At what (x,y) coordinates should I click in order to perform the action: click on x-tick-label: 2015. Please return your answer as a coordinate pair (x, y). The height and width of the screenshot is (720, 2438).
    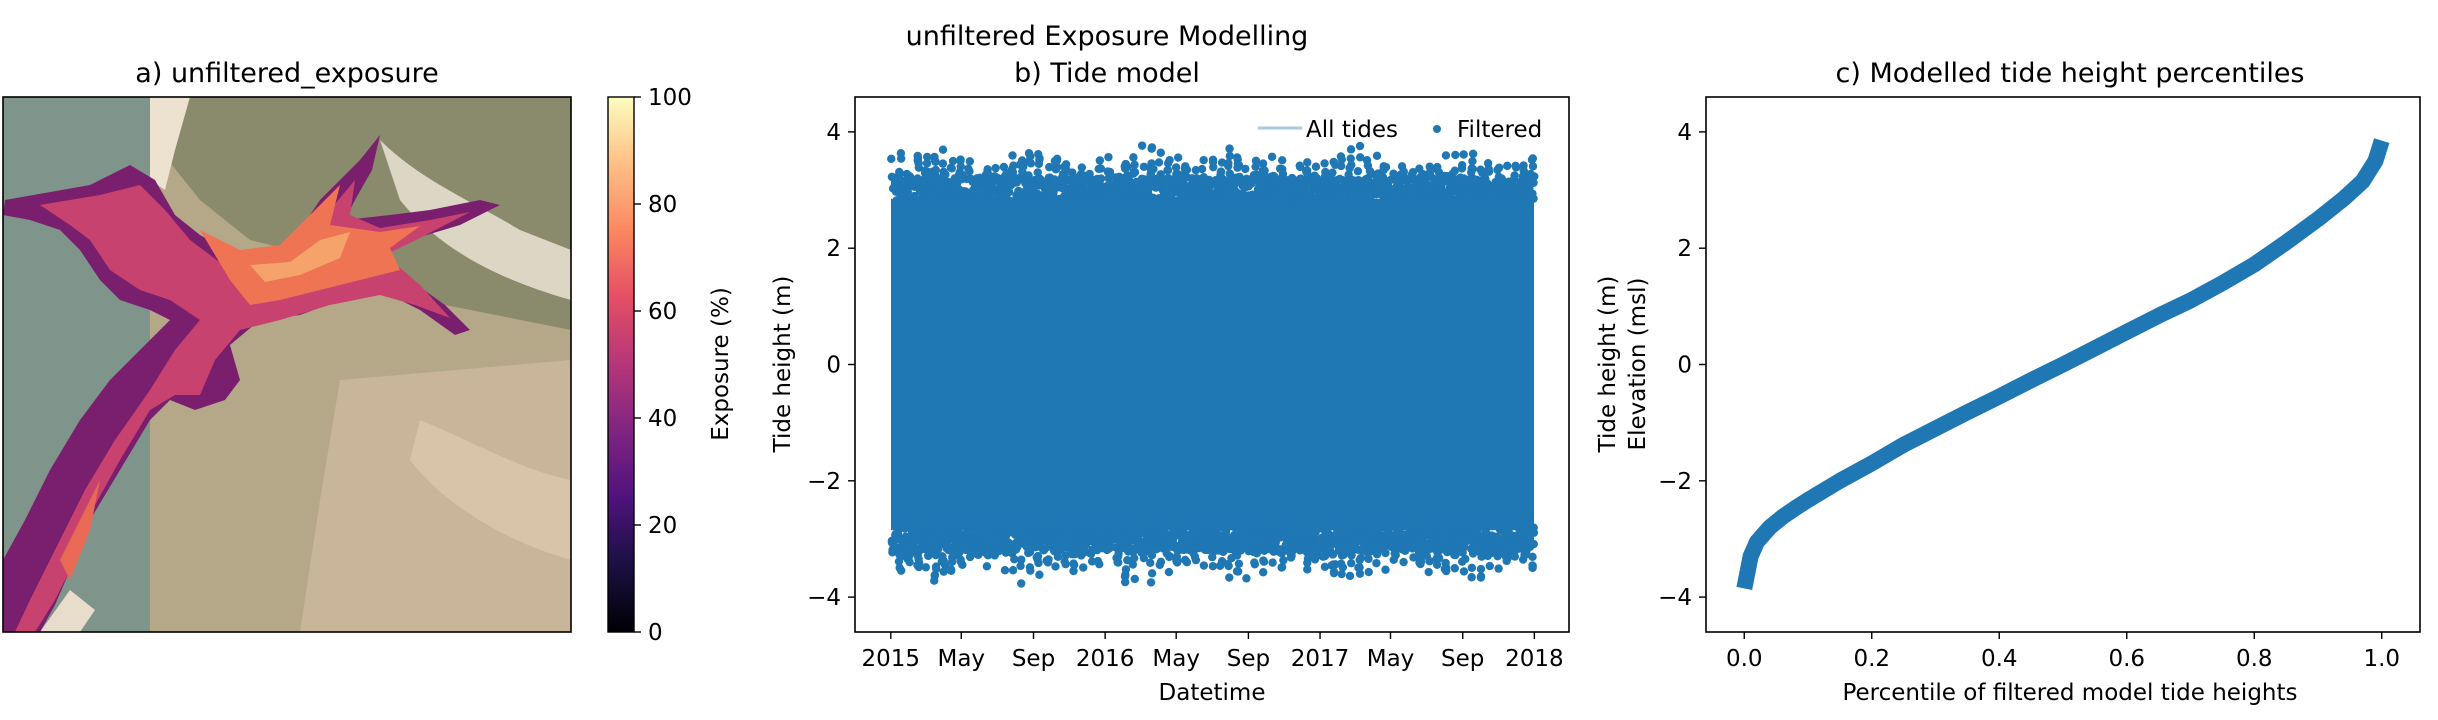
    Looking at the image, I should click on (891, 659).